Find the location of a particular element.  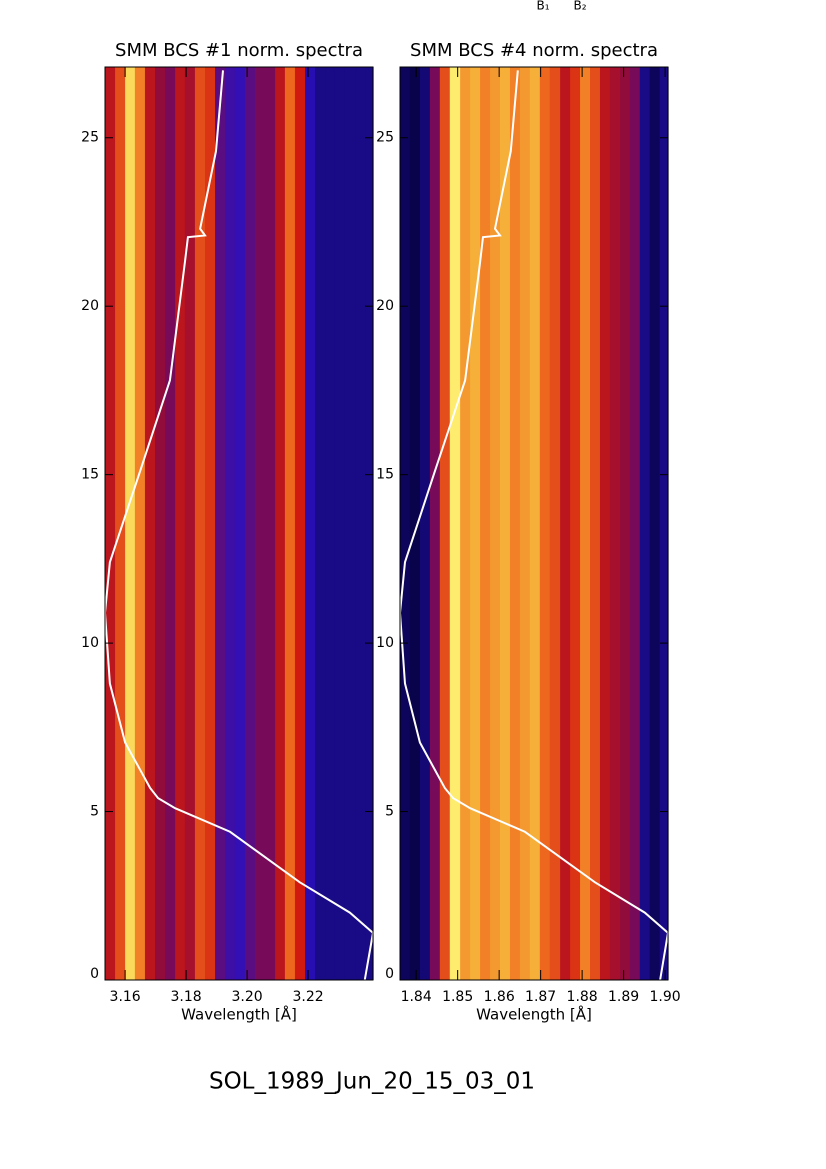

x-tick-label: 1.89 is located at coordinates (623, 997).